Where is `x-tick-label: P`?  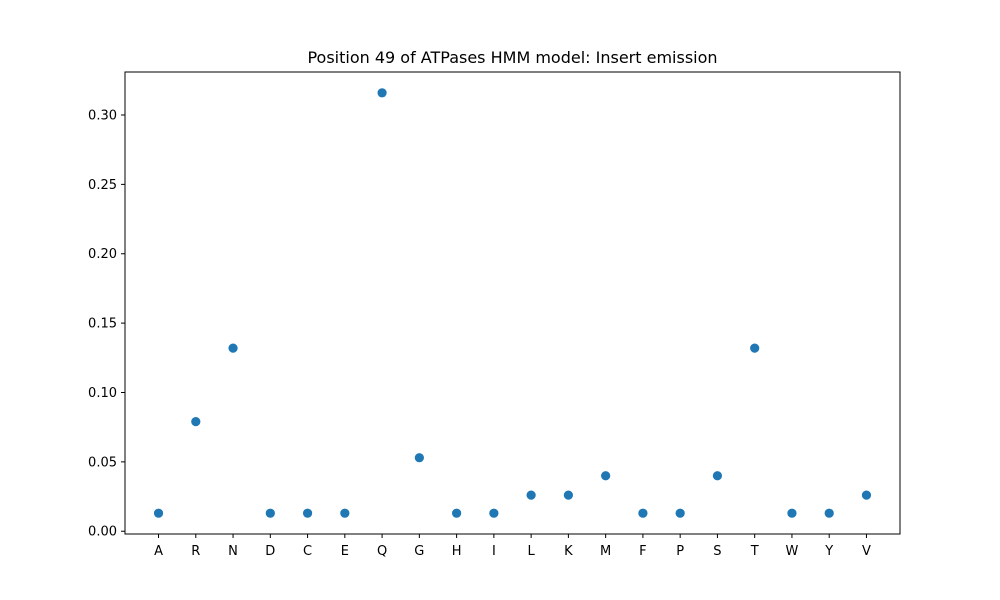
x-tick-label: P is located at coordinates (680, 551).